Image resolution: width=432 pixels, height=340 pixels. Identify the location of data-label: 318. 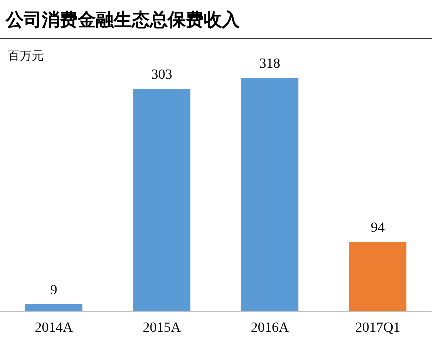
(270, 64).